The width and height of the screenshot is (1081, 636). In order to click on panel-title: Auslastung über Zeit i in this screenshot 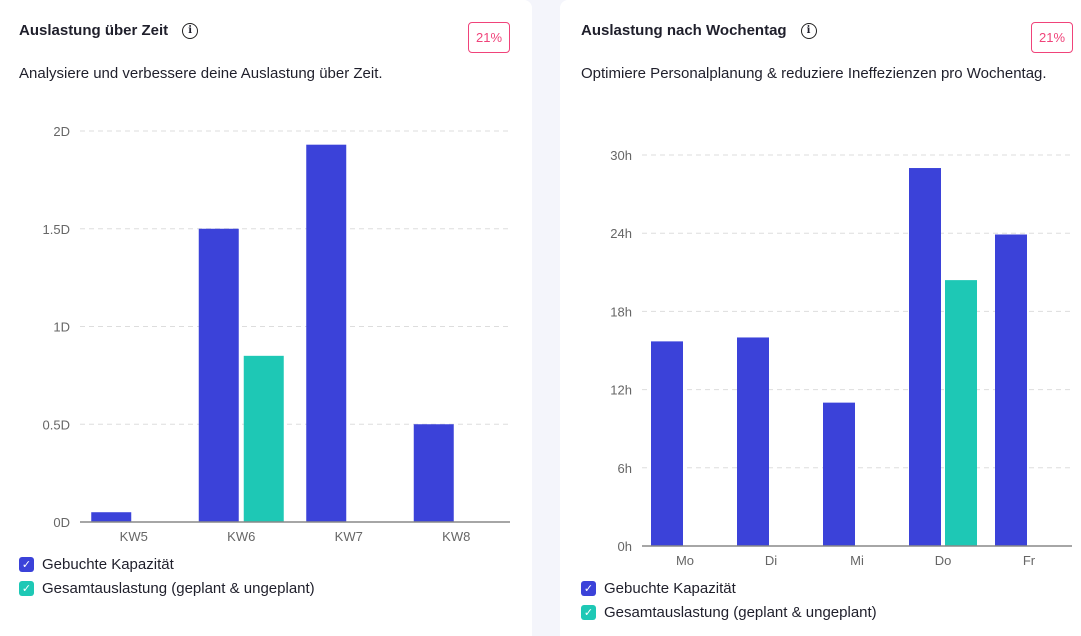, I will do `click(109, 30)`.